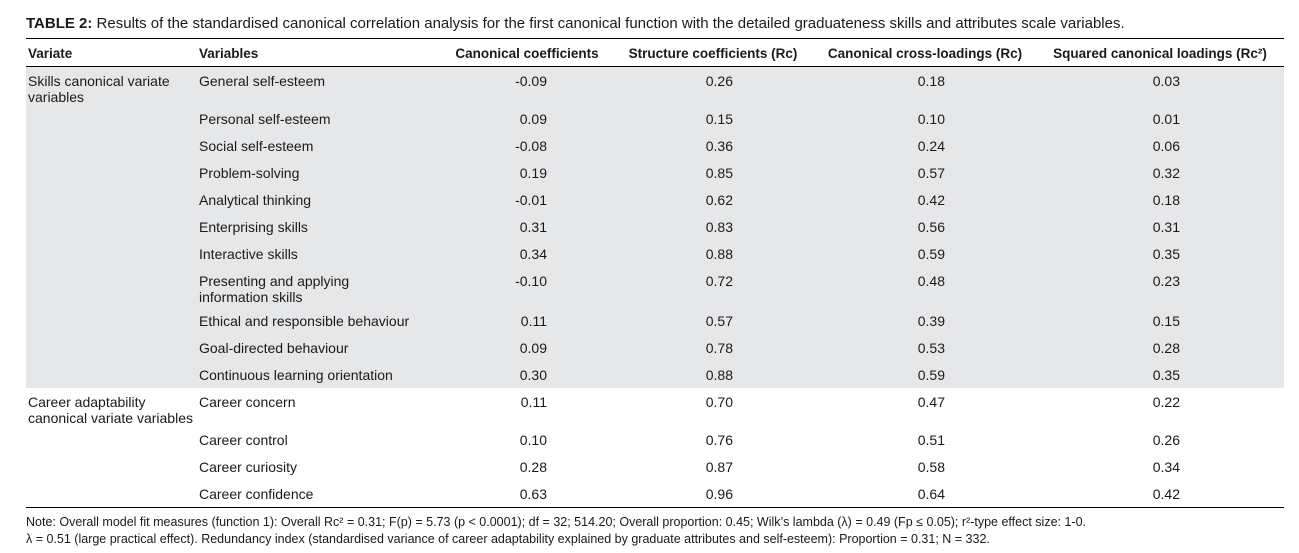 Image resolution: width=1299 pixels, height=553 pixels. I want to click on value-scl: 0.42, so click(1160, 494).